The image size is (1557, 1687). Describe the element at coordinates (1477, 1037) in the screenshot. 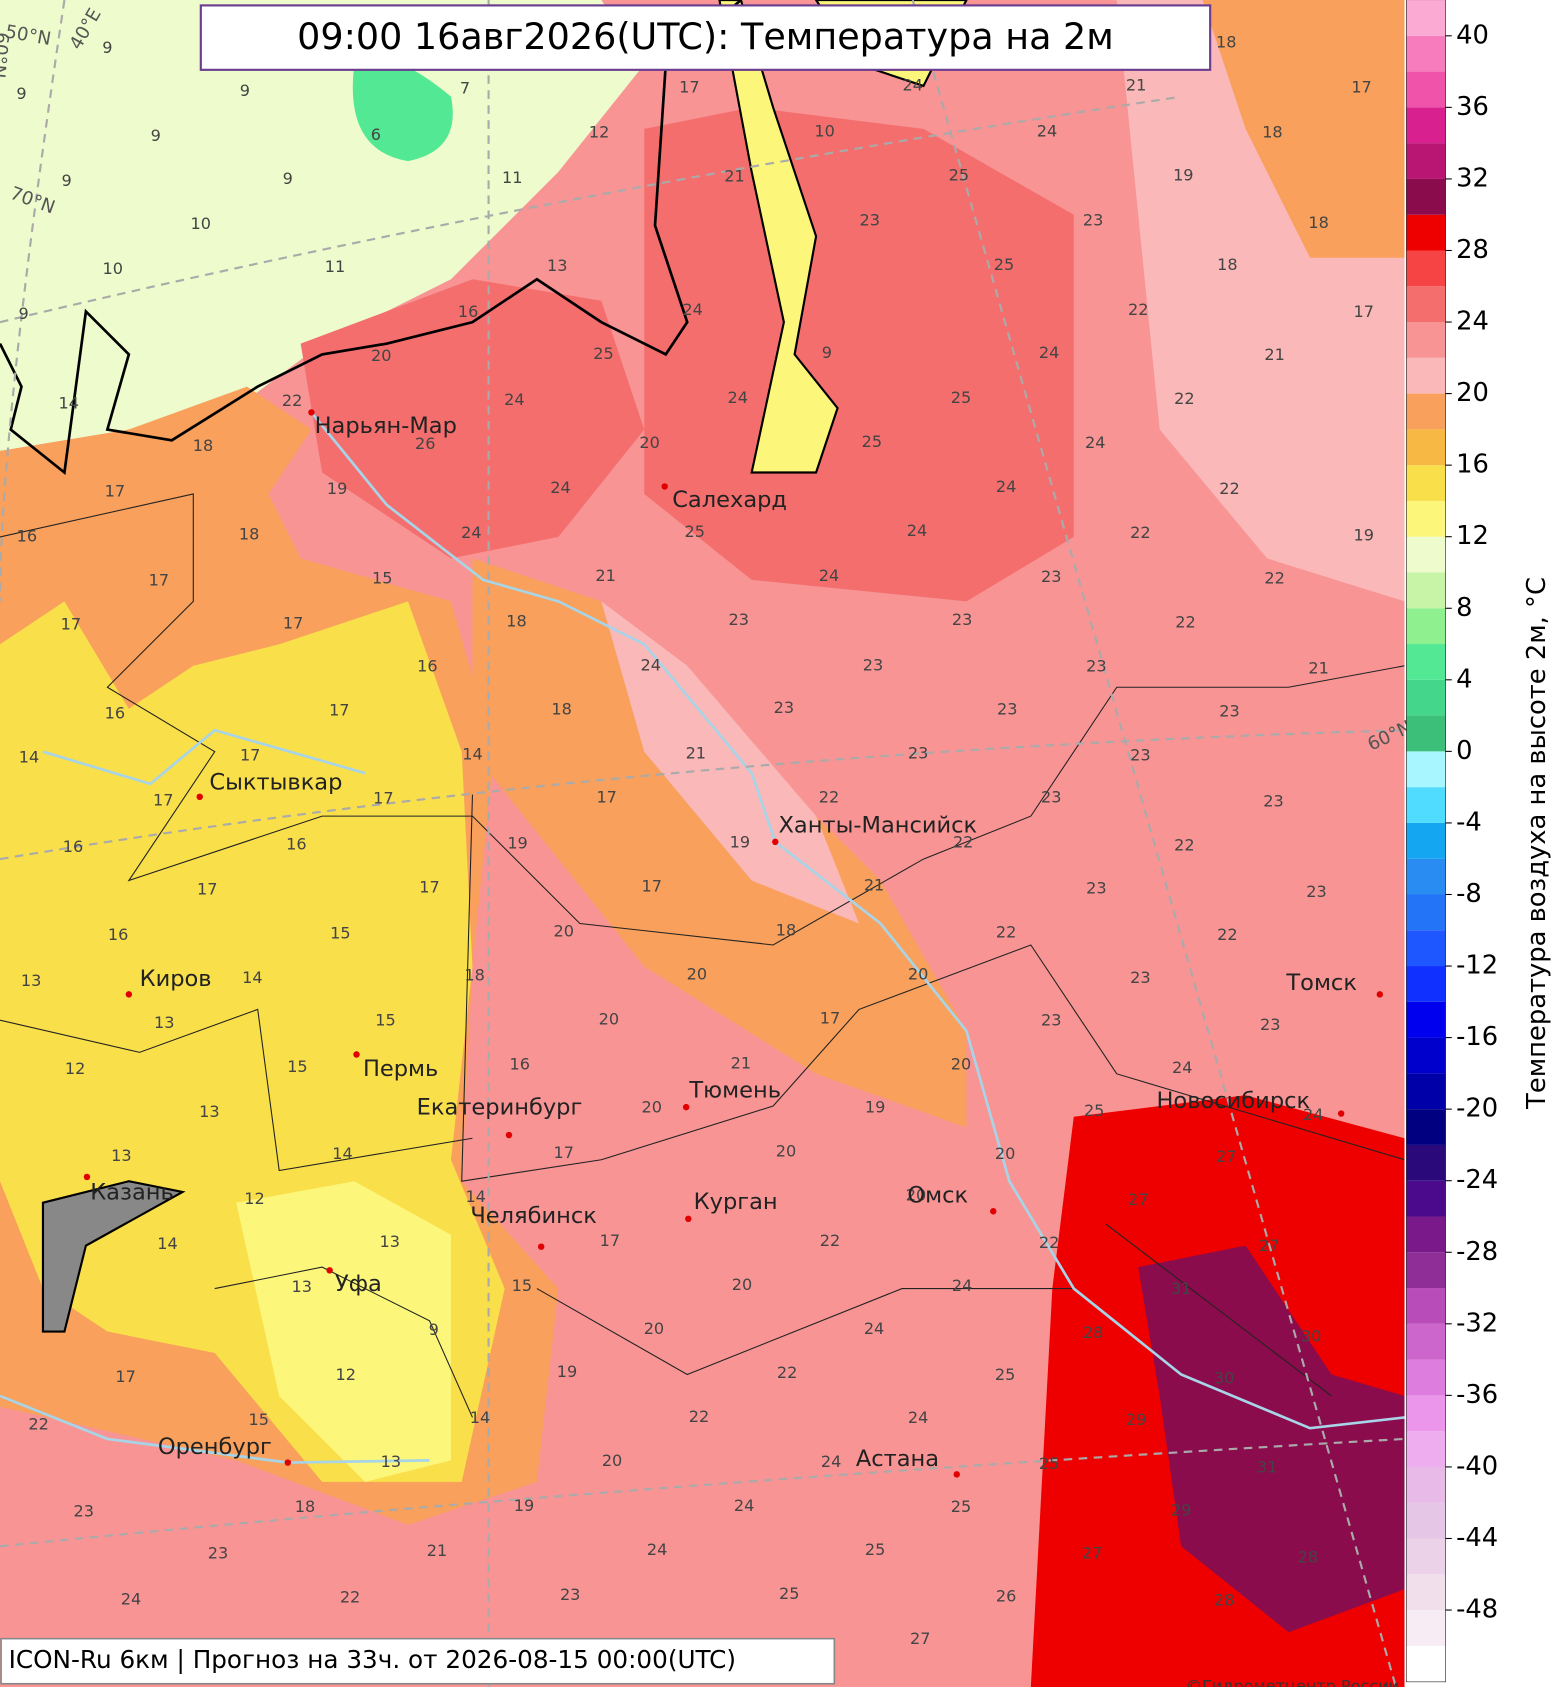

I see `colorbar-tick-label: -16` at that location.